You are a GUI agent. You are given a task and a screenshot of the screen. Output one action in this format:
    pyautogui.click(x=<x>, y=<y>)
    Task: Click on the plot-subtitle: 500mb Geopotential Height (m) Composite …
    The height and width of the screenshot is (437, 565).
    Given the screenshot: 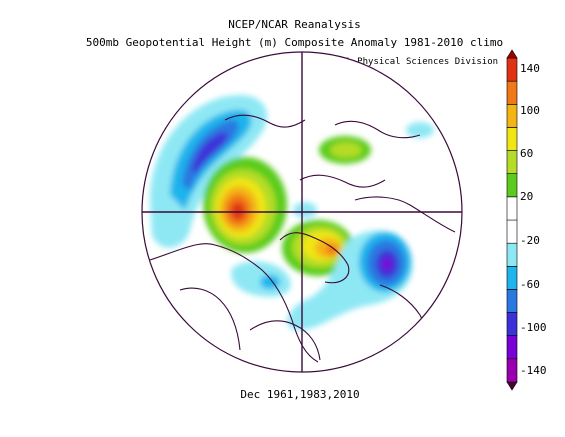 What is the action you would take?
    pyautogui.click(x=294, y=42)
    